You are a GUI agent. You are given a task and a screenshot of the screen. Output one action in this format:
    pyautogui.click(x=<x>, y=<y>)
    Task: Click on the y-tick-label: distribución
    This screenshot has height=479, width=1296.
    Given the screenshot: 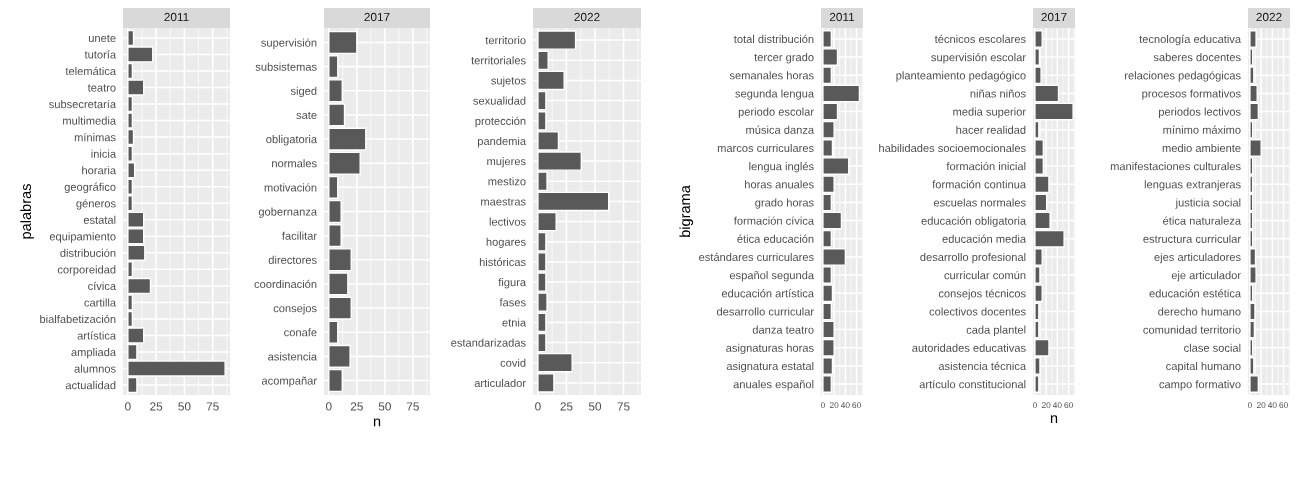 What is the action you would take?
    pyautogui.click(x=88, y=252)
    